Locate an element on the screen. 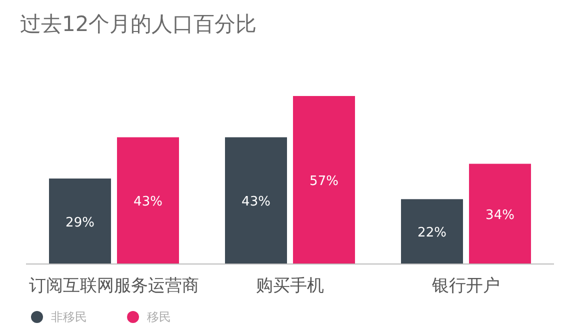 The width and height of the screenshot is (566, 330). data-label: 22% is located at coordinates (432, 233).